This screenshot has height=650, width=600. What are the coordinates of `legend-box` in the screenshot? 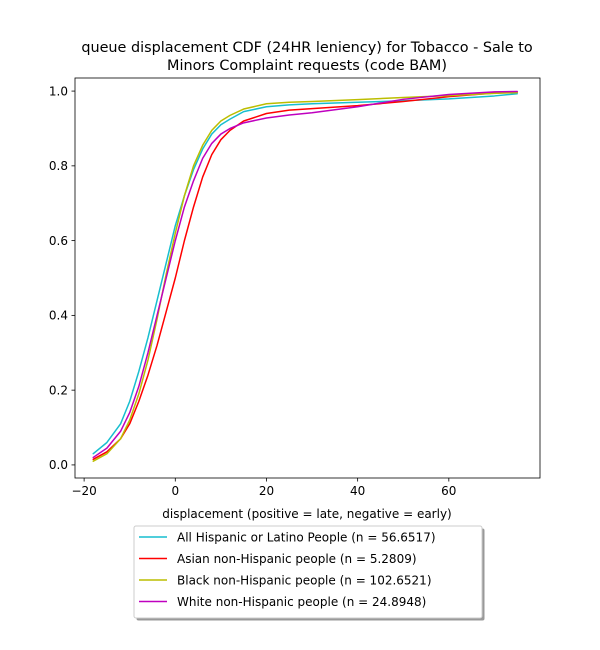 It's located at (308, 572).